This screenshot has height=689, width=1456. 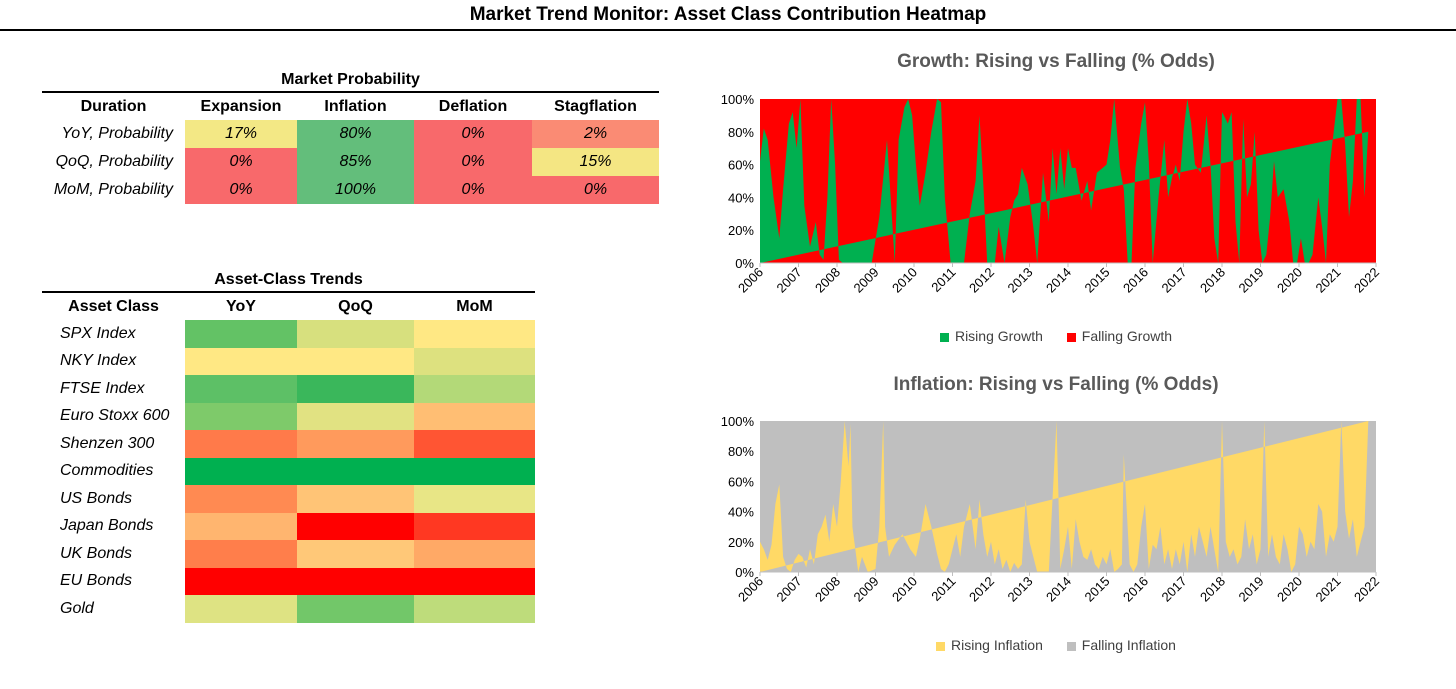 What do you see at coordinates (744, 572) in the screenshot?
I see `y-tick-label: 0%` at bounding box center [744, 572].